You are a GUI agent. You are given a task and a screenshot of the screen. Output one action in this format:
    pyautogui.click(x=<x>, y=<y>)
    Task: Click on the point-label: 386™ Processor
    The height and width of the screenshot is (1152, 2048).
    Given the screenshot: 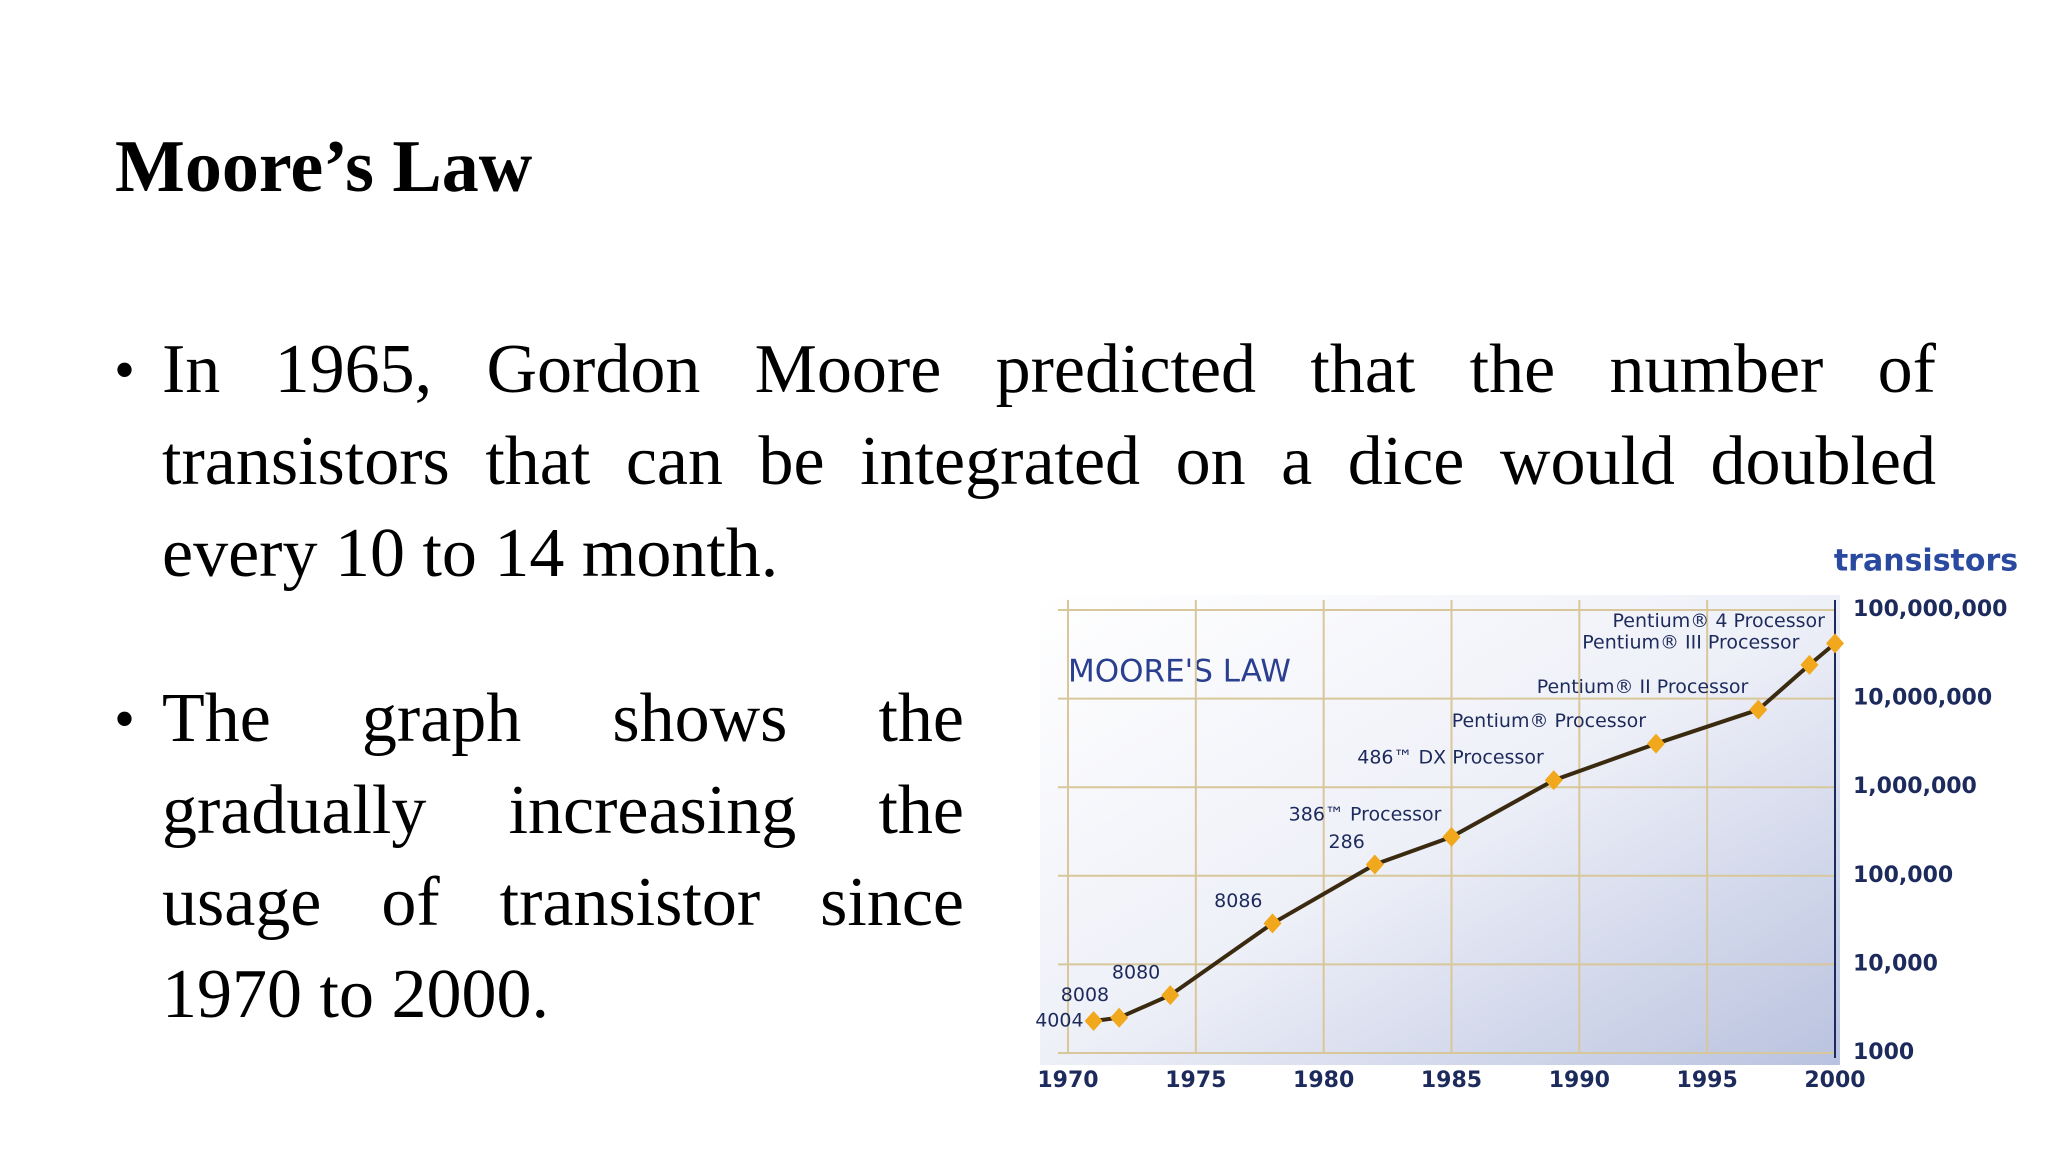 What is the action you would take?
    pyautogui.click(x=1365, y=814)
    